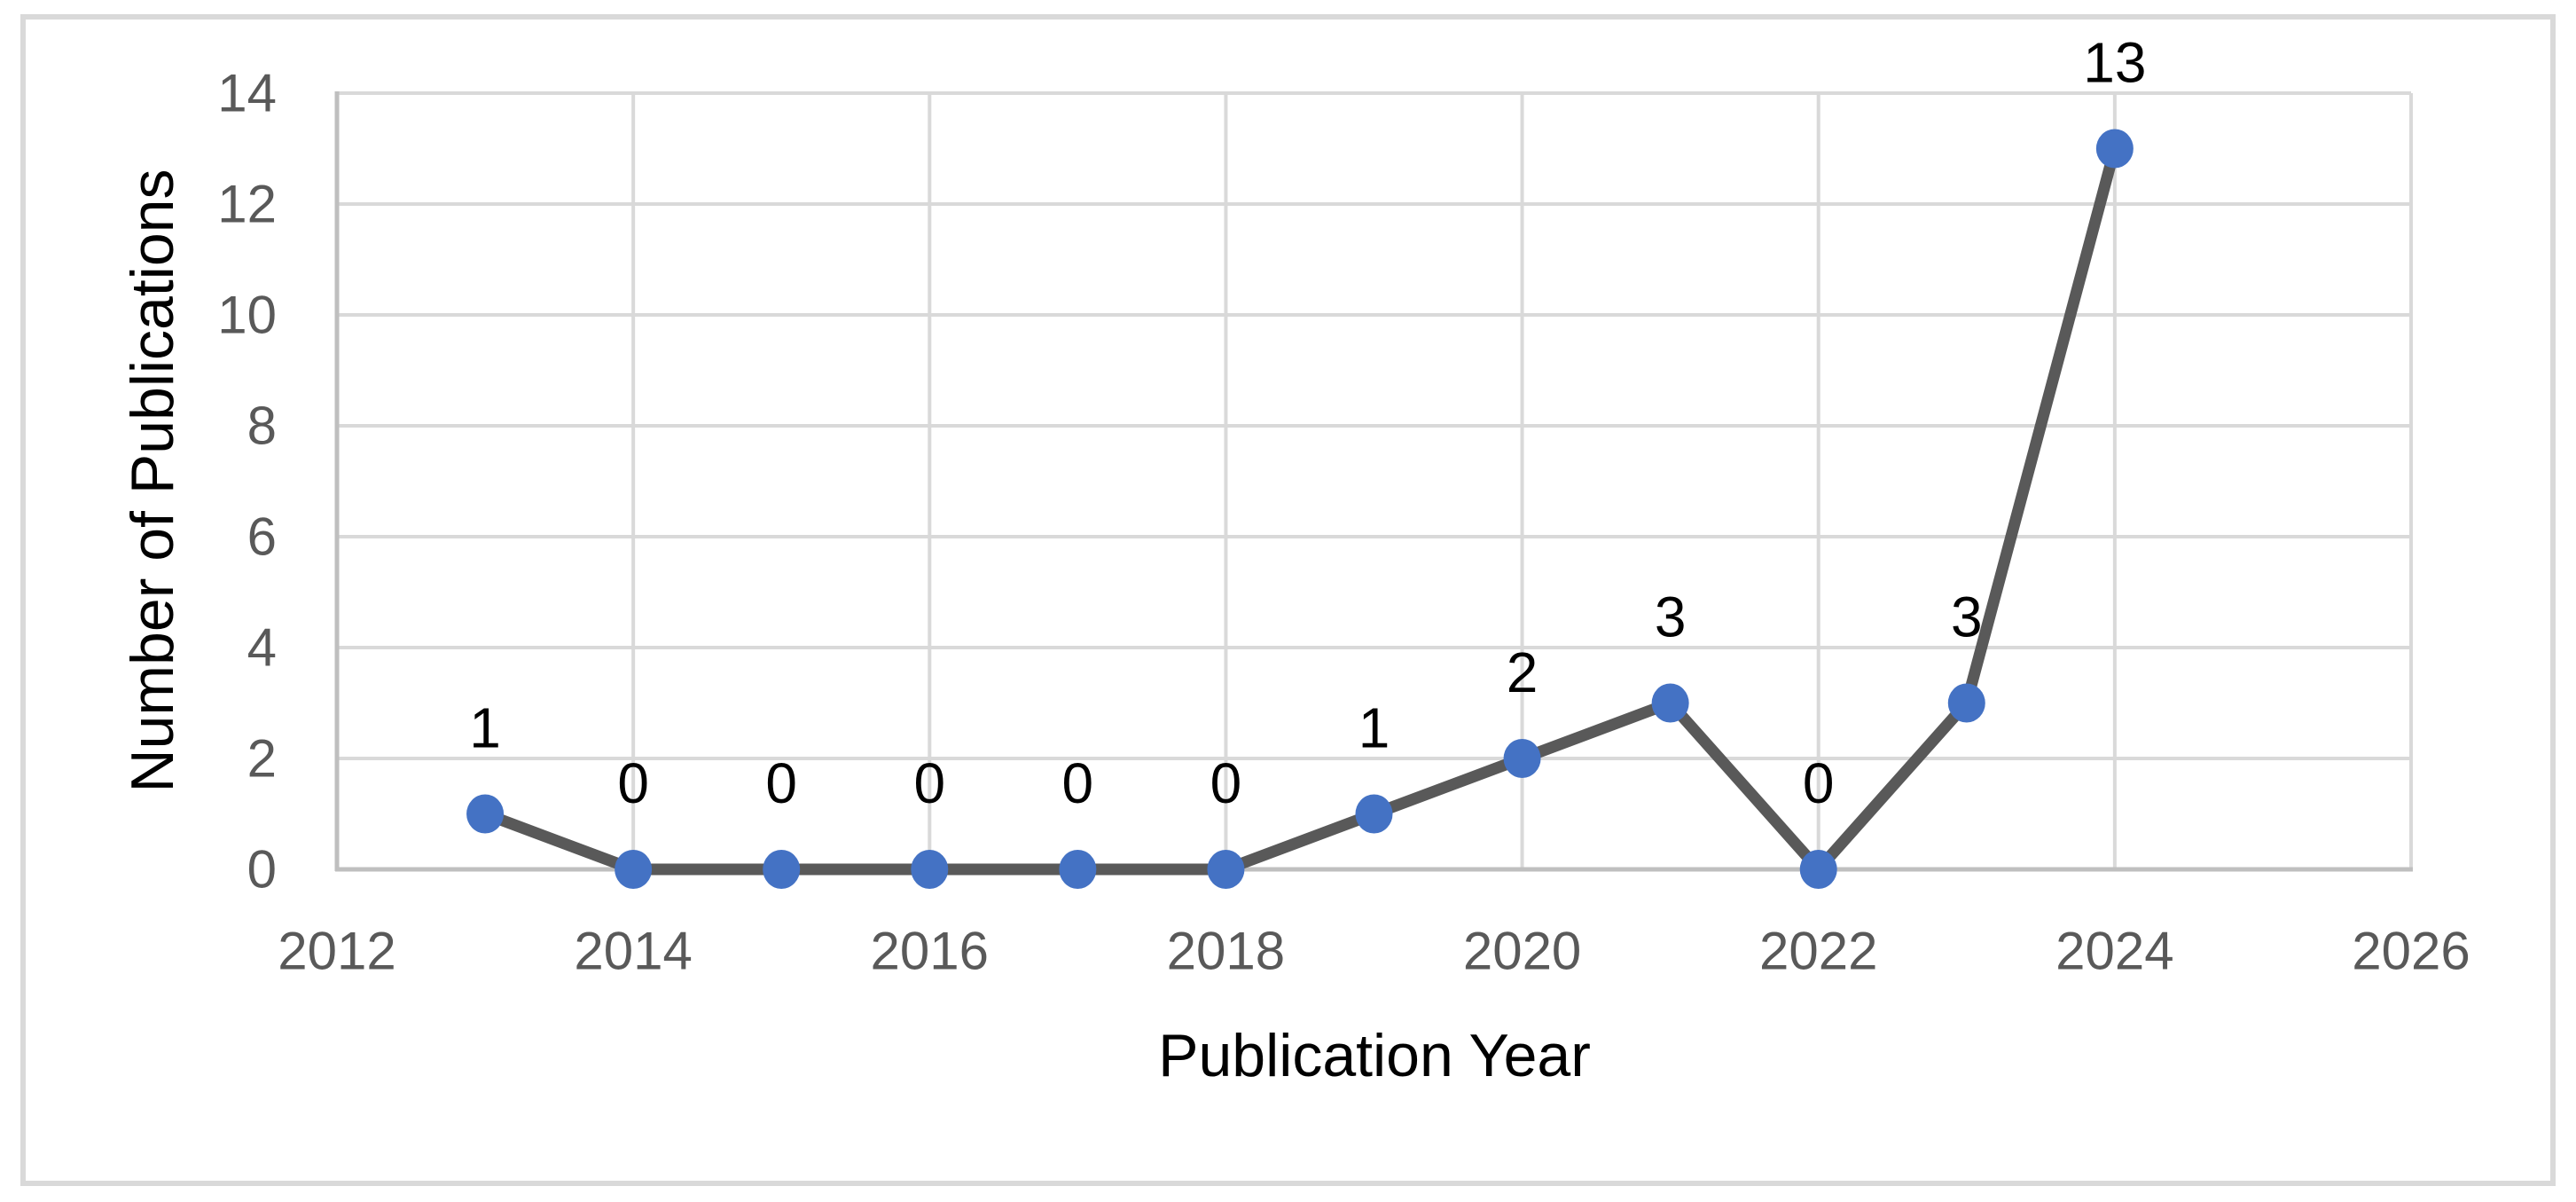 This screenshot has height=1202, width=2576. I want to click on data-label-2015: 0, so click(781, 783).